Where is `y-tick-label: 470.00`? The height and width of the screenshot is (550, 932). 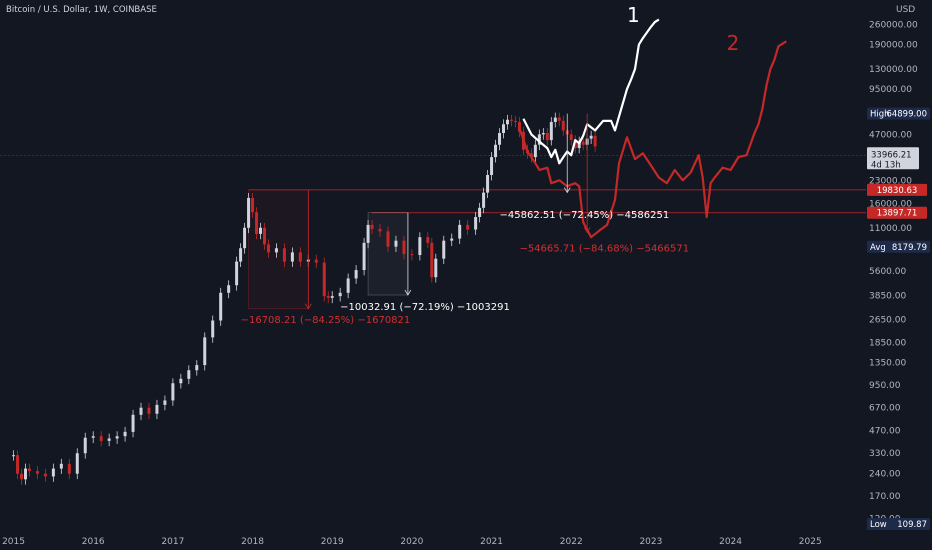
y-tick-label: 470.00 is located at coordinates (885, 431).